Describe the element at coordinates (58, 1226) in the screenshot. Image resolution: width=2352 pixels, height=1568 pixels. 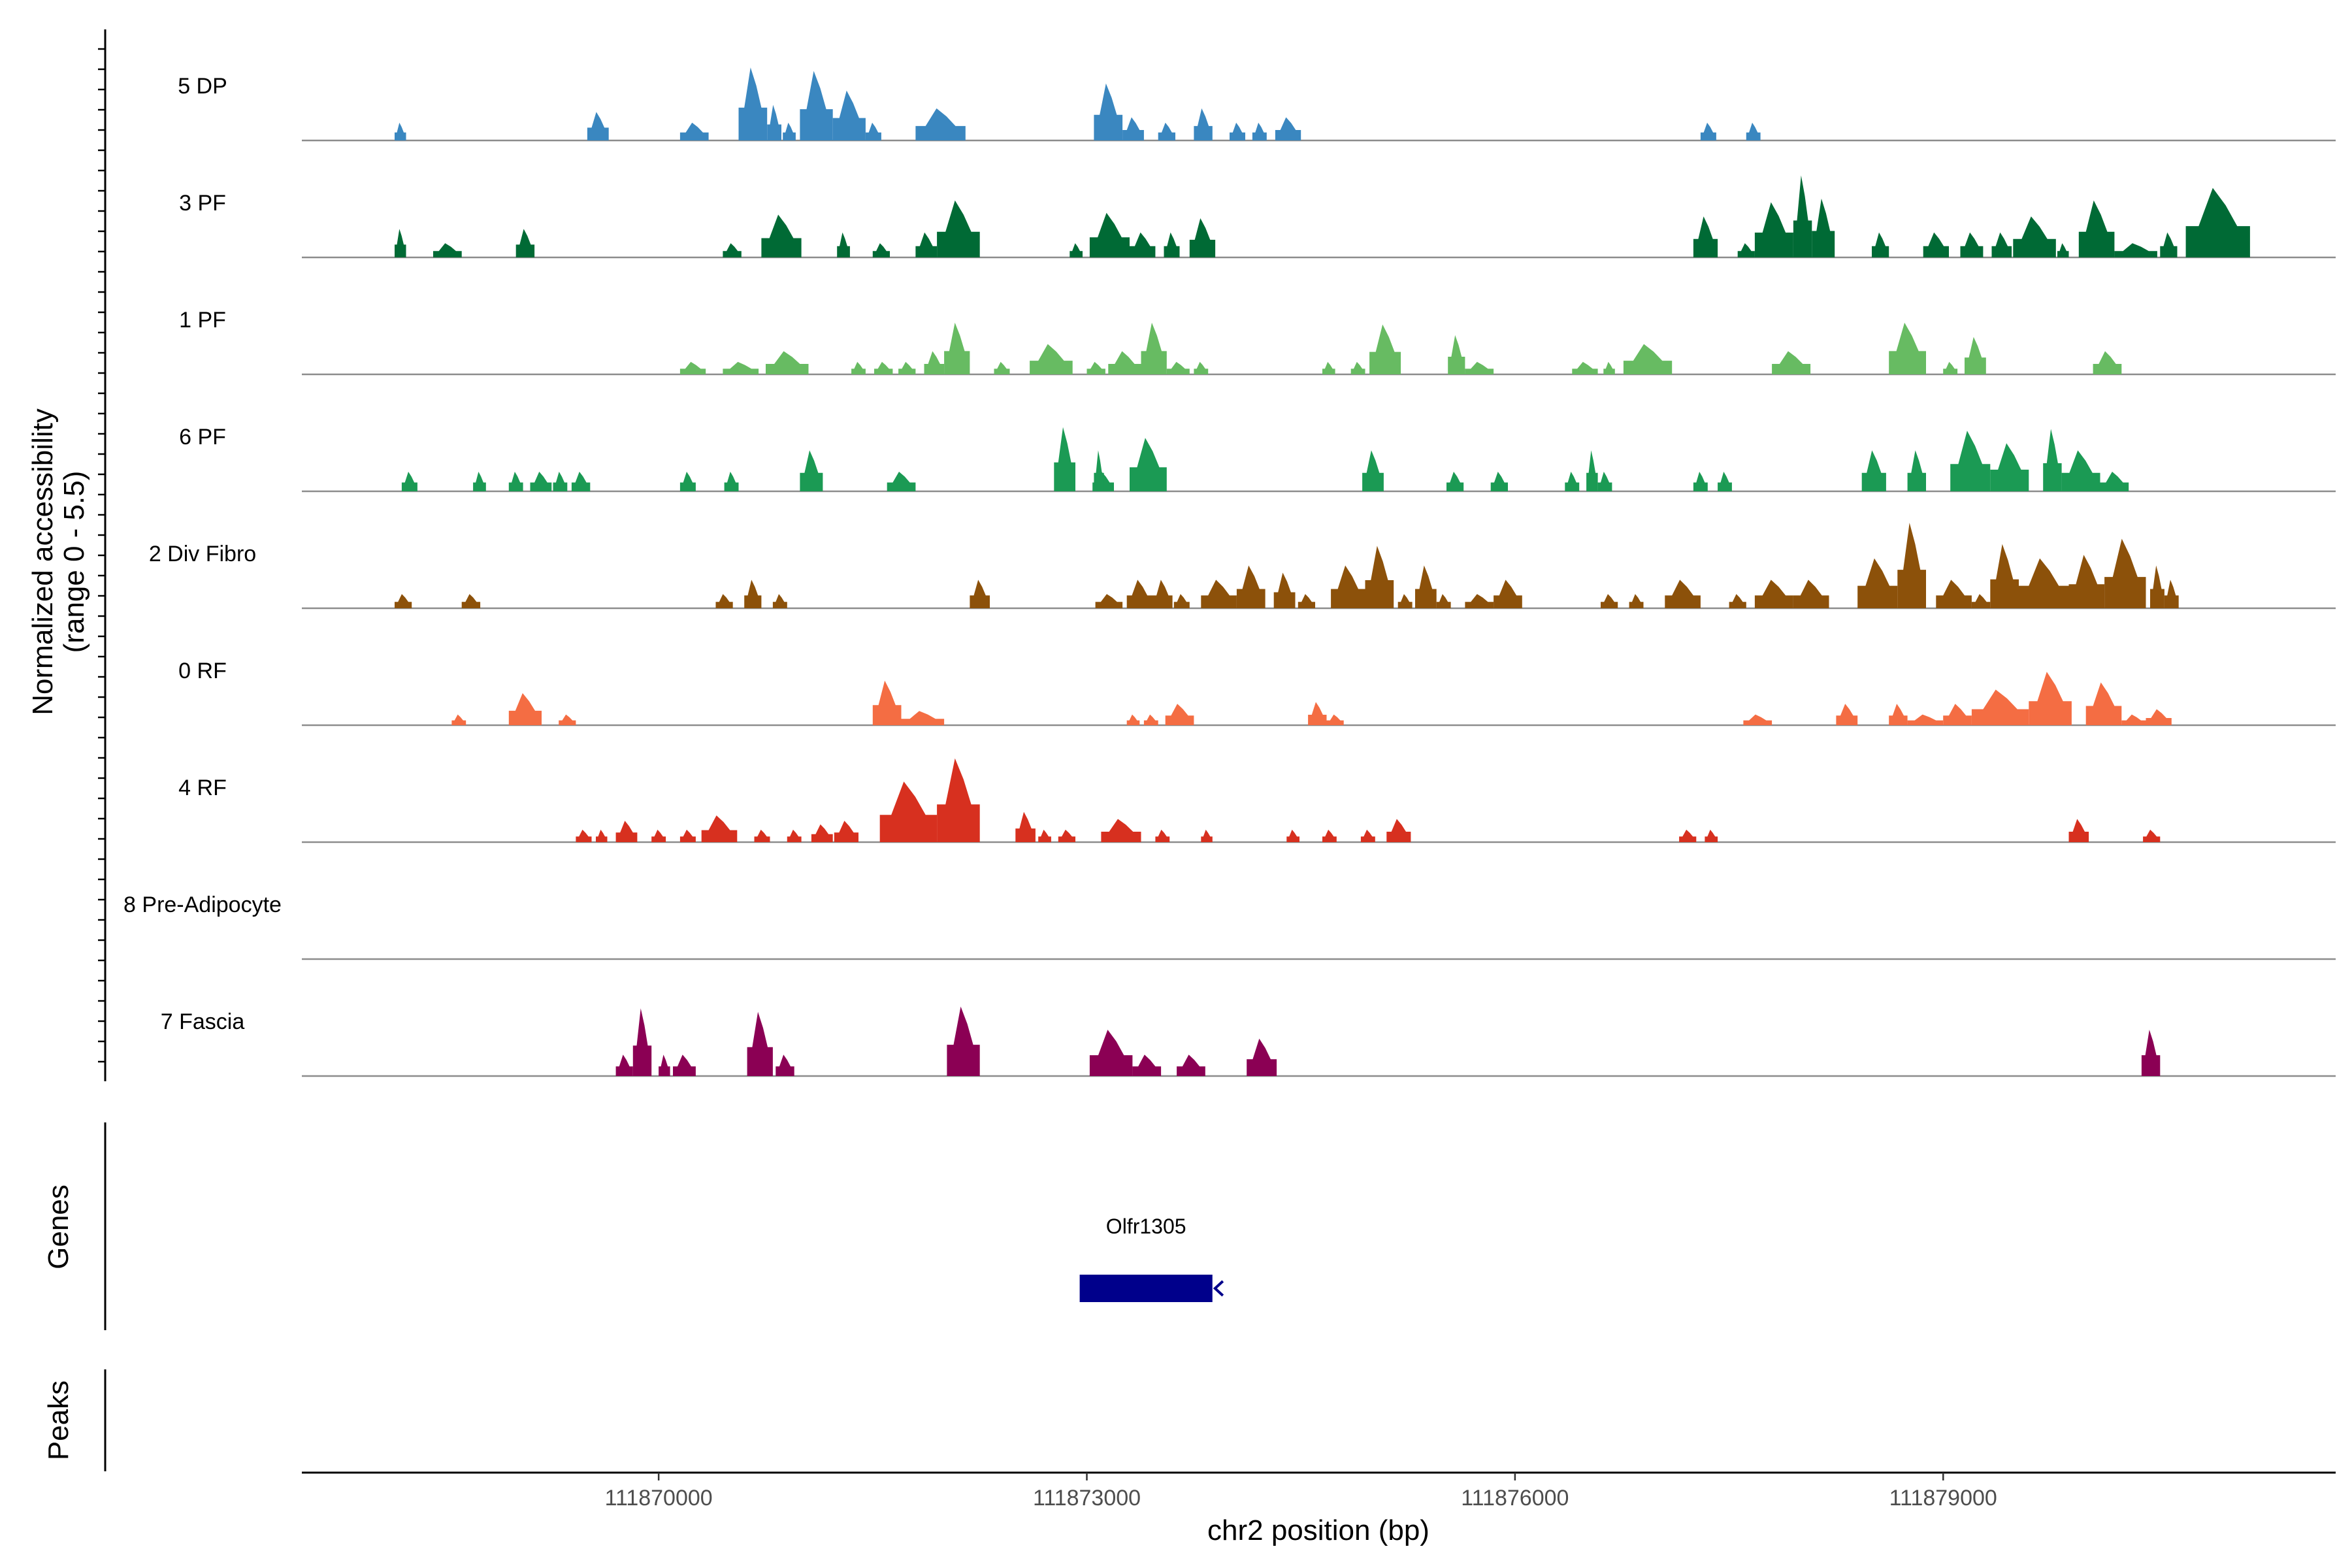
I see `genes-panel-title: Genes` at that location.